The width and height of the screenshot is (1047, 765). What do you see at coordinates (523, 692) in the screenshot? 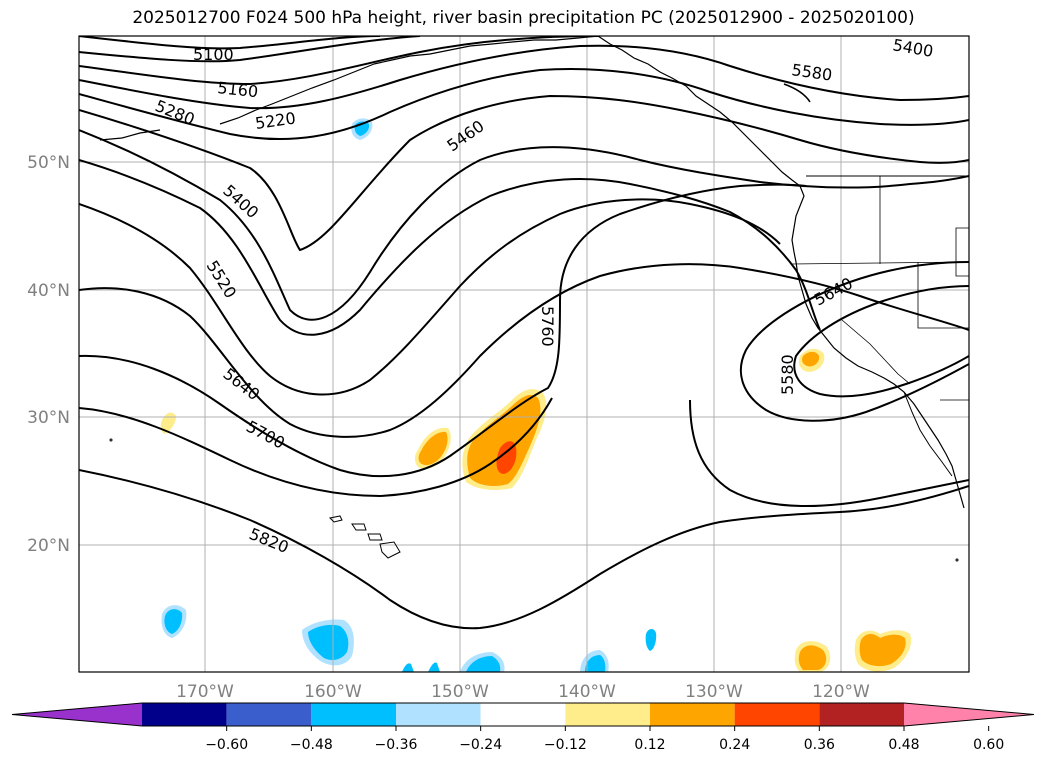
I see `longitude-labels: 170°W 160°W 150°W 140°W 130°W 120°W` at bounding box center [523, 692].